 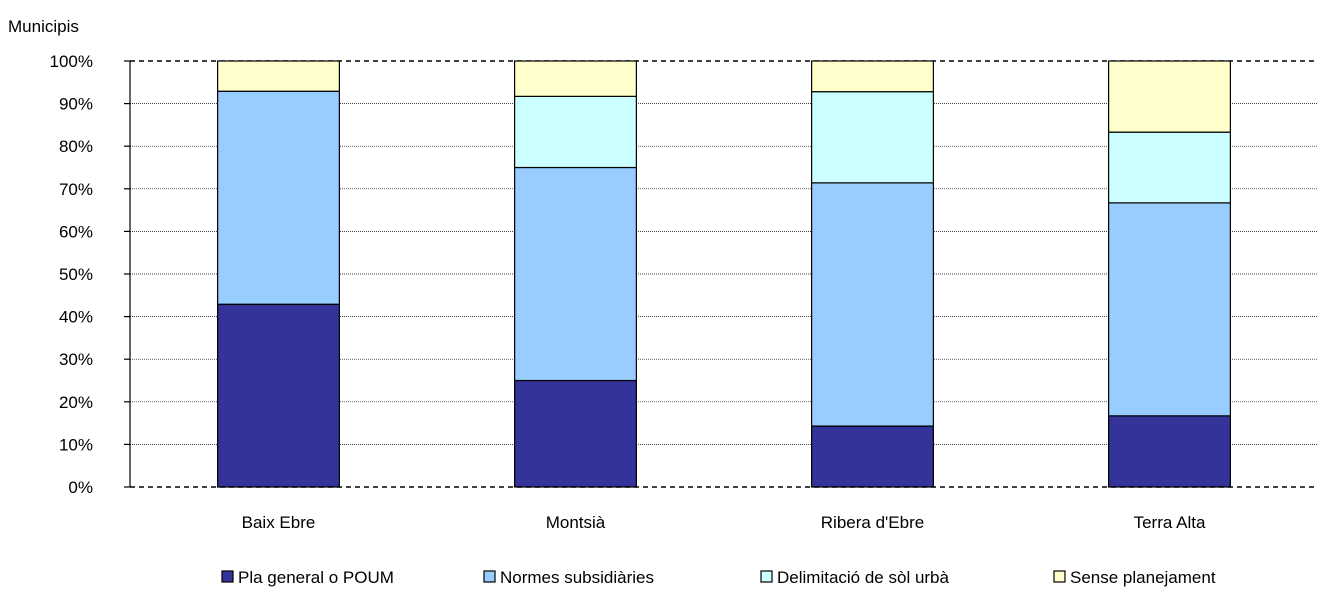 What do you see at coordinates (76, 359) in the screenshot?
I see `y-tick-label: 30%` at bounding box center [76, 359].